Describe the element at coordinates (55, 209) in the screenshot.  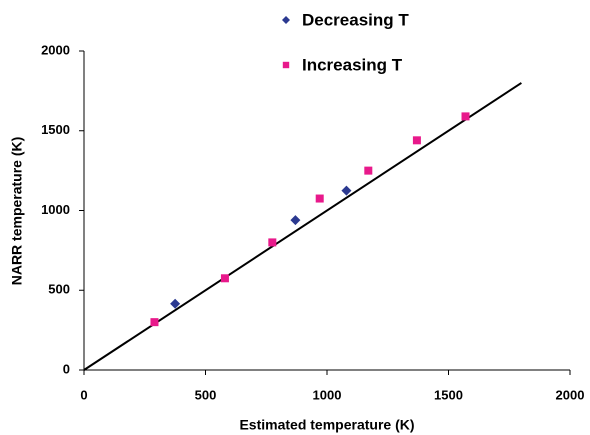
I see `y-tick-label: 1000` at that location.